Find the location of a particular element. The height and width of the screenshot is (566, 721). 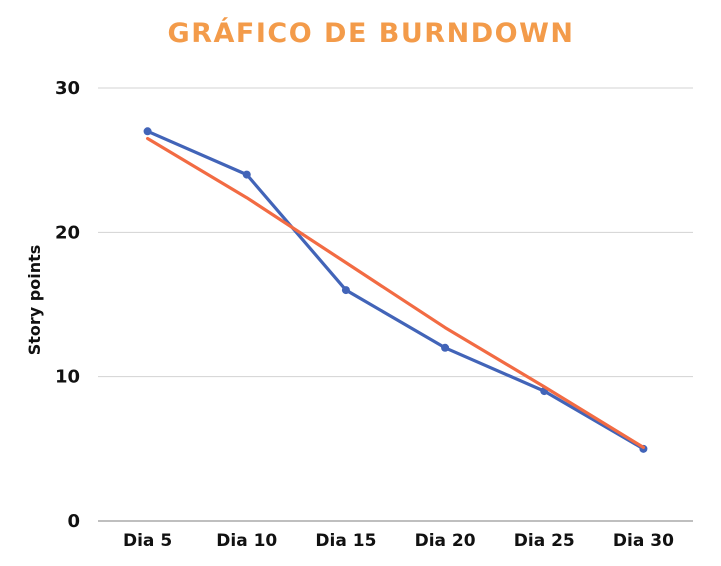

x-tick-label-3: Dia 15 is located at coordinates (345, 541).